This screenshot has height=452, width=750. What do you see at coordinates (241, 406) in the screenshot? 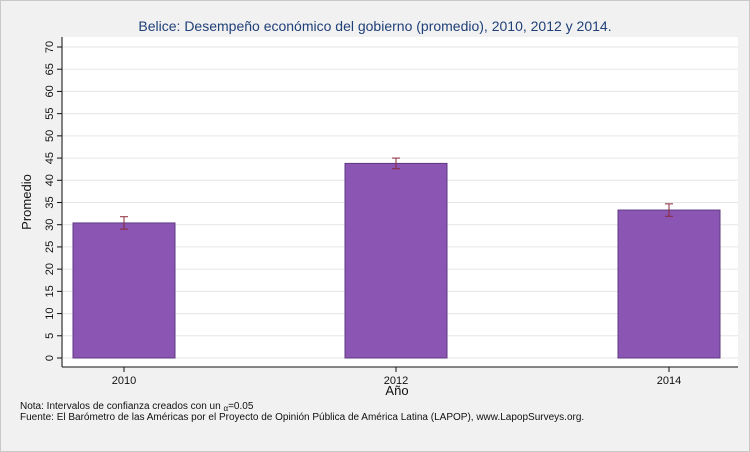
I see `note-suffix: =0.05` at bounding box center [241, 406].